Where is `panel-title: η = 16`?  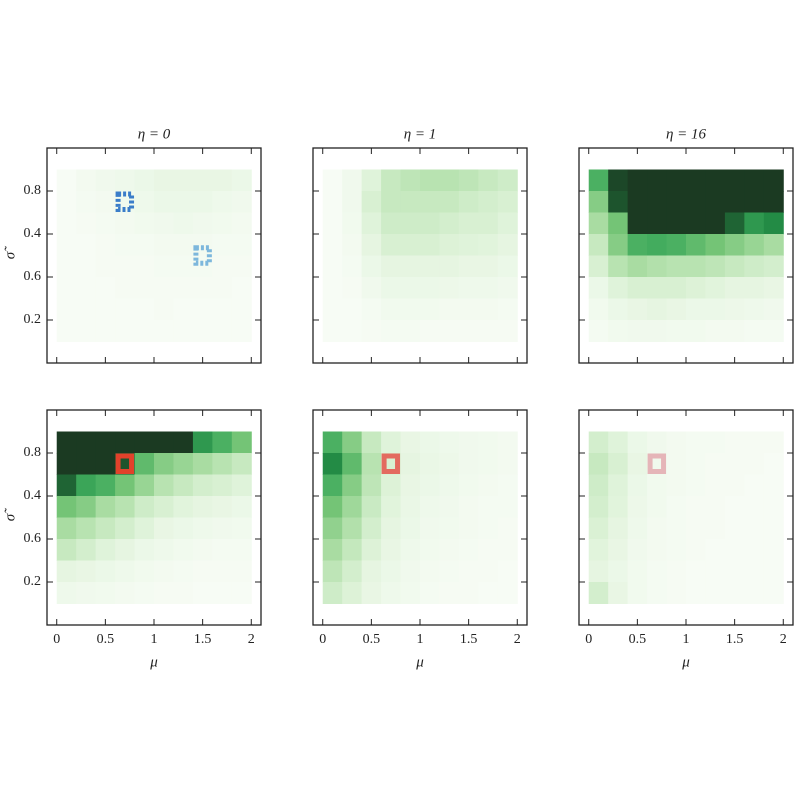 panel-title: η = 16 is located at coordinates (686, 134).